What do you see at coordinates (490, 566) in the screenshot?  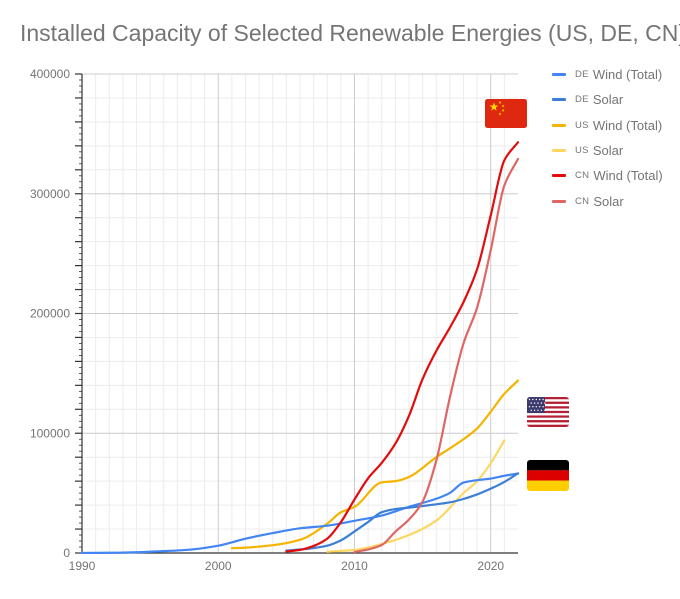 I see `x-tick-label: 2020` at bounding box center [490, 566].